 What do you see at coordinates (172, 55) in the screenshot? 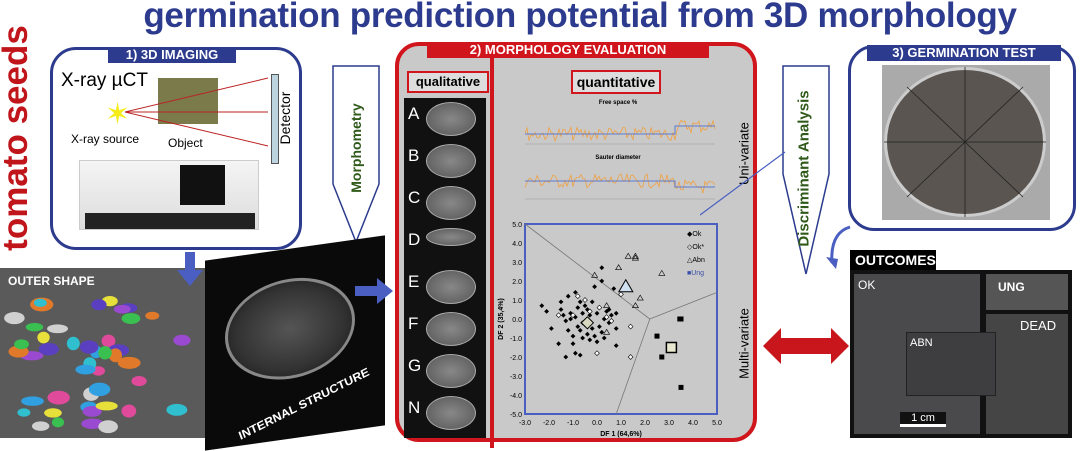
I see `imaging-tag: 1) 3D IMAGING` at bounding box center [172, 55].